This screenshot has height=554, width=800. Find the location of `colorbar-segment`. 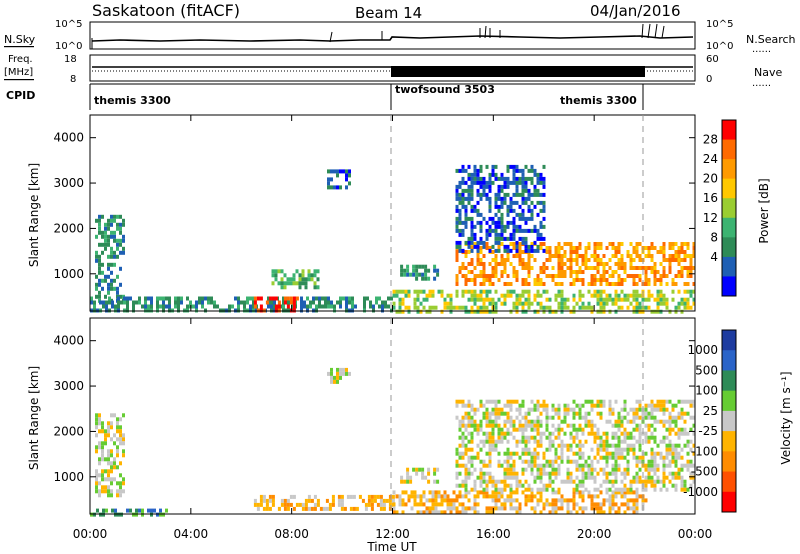

colorbar-segment is located at coordinates (729, 169).